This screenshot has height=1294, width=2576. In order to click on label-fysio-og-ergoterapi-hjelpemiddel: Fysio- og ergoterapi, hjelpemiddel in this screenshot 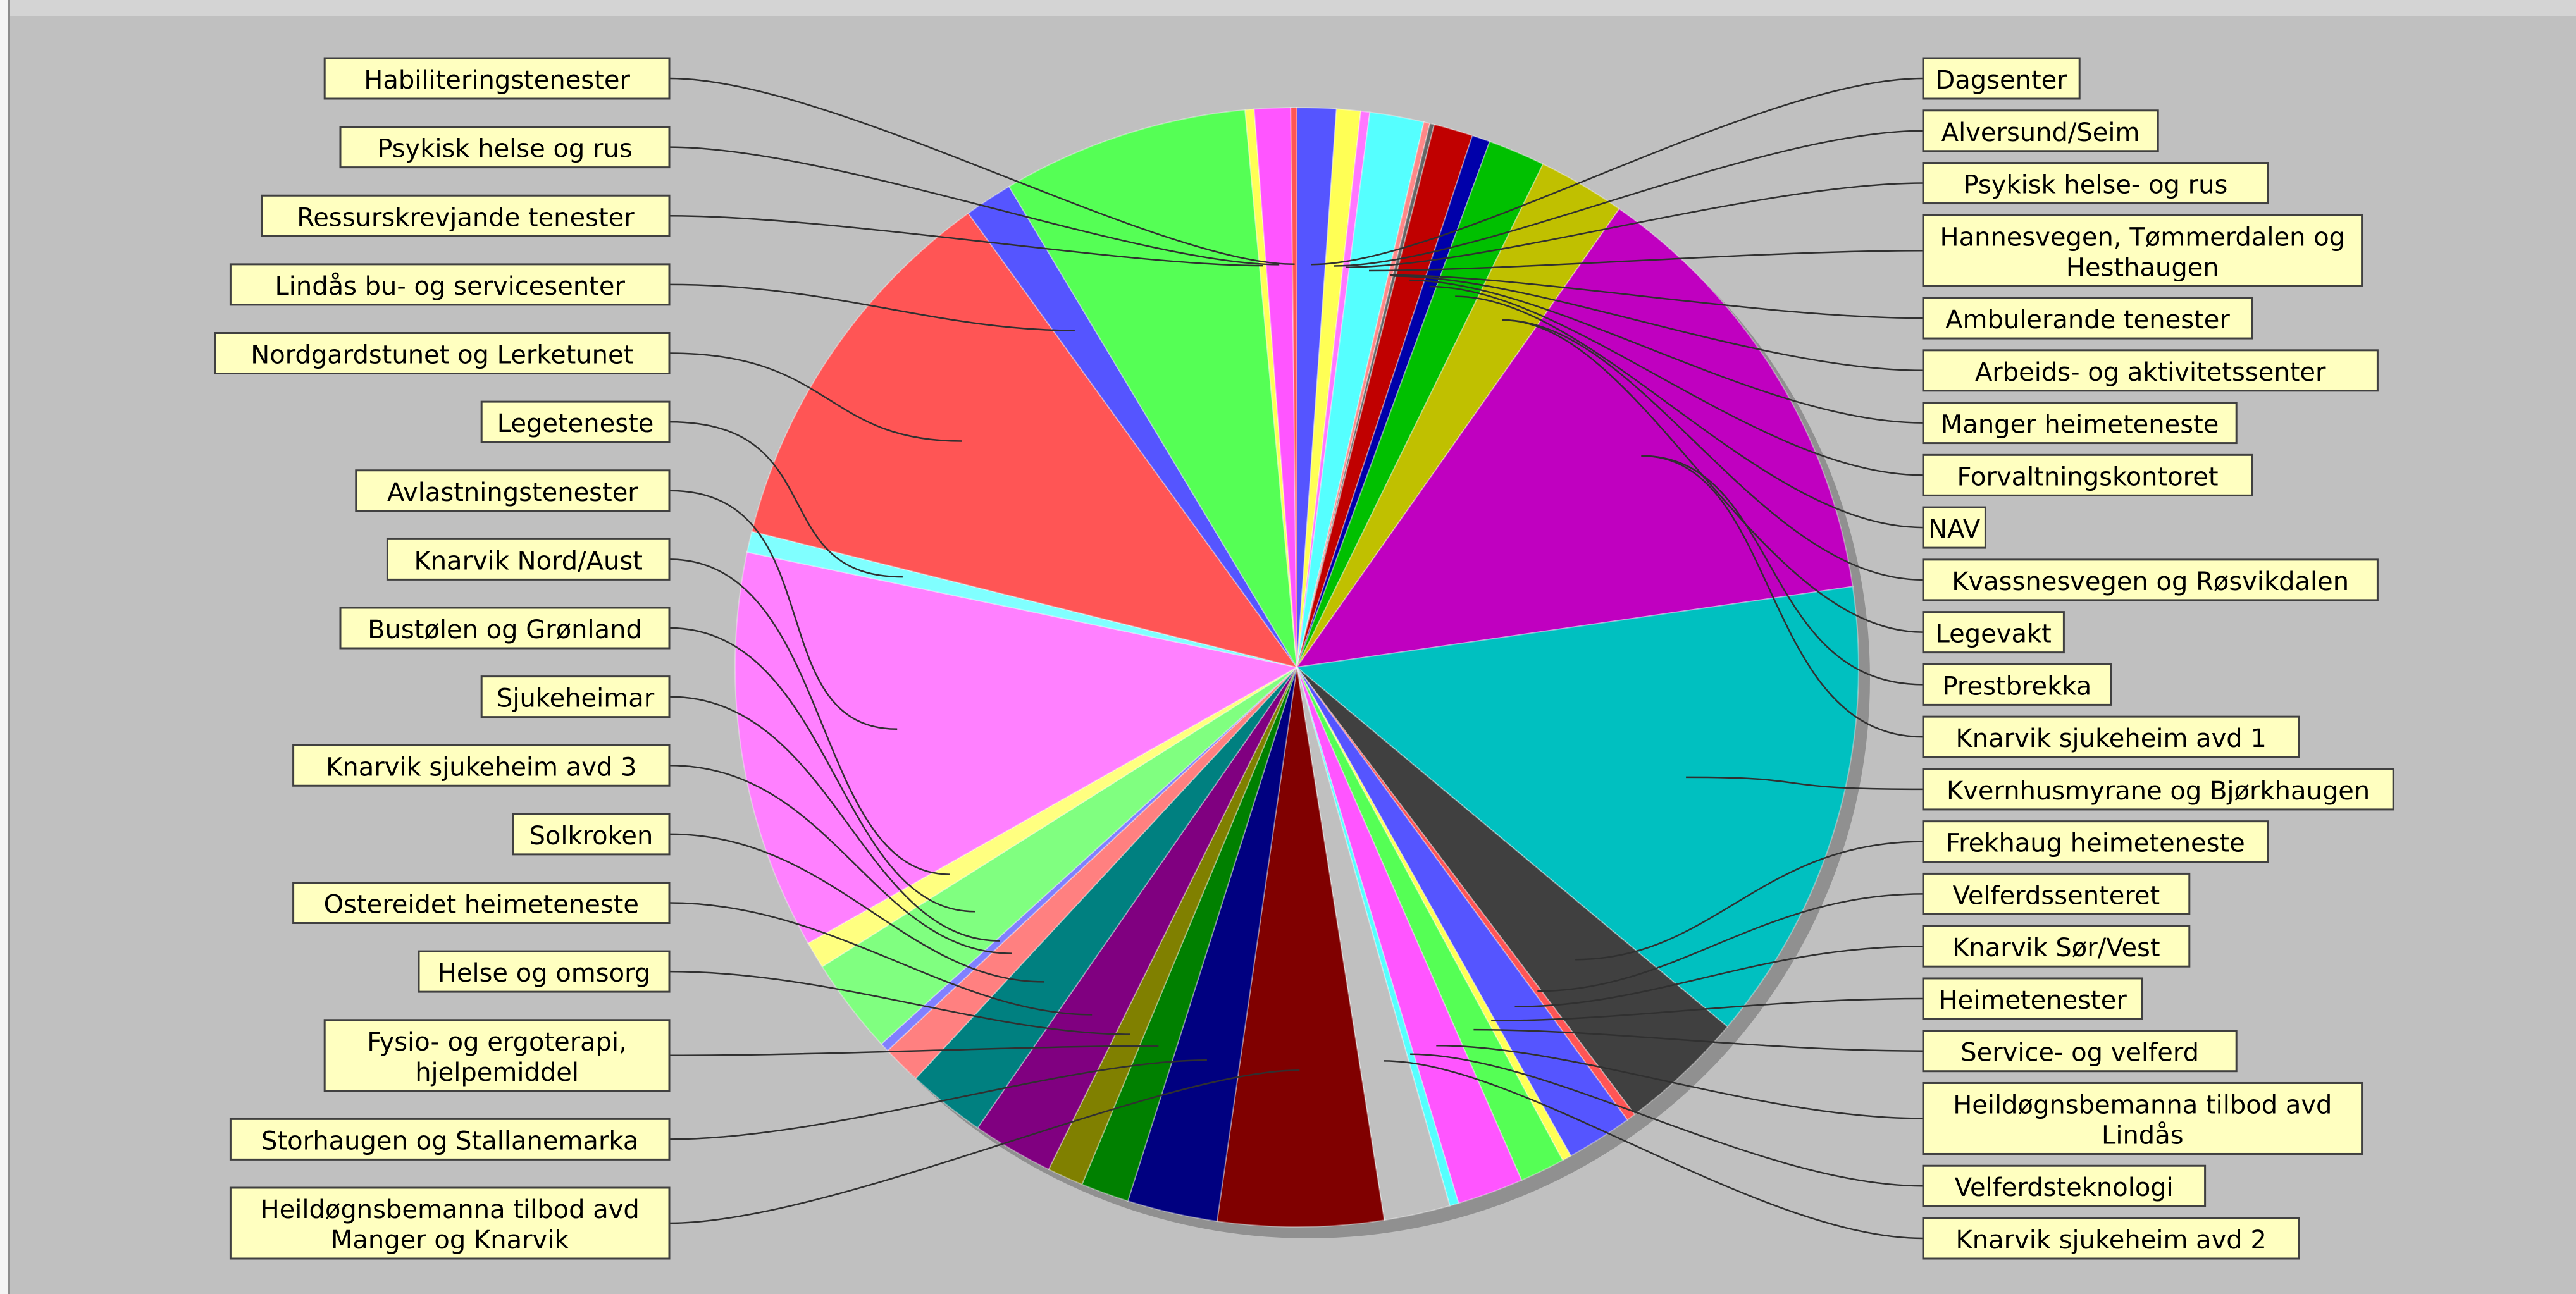, I will do `click(497, 1055)`.